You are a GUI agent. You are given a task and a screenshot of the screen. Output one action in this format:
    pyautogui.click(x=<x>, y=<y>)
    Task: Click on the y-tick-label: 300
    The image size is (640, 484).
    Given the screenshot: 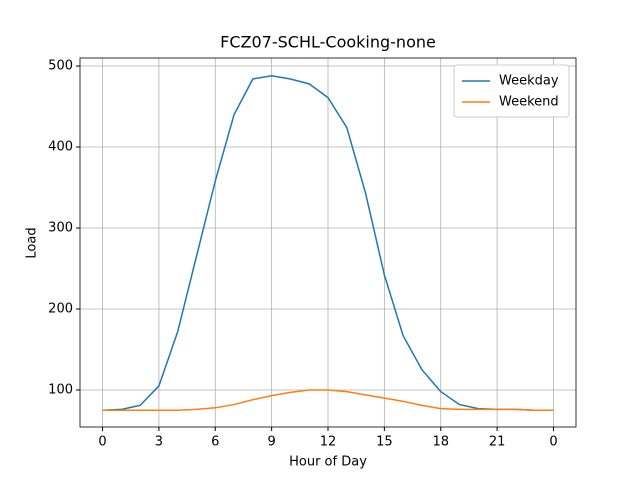 What is the action you would take?
    pyautogui.click(x=60, y=228)
    